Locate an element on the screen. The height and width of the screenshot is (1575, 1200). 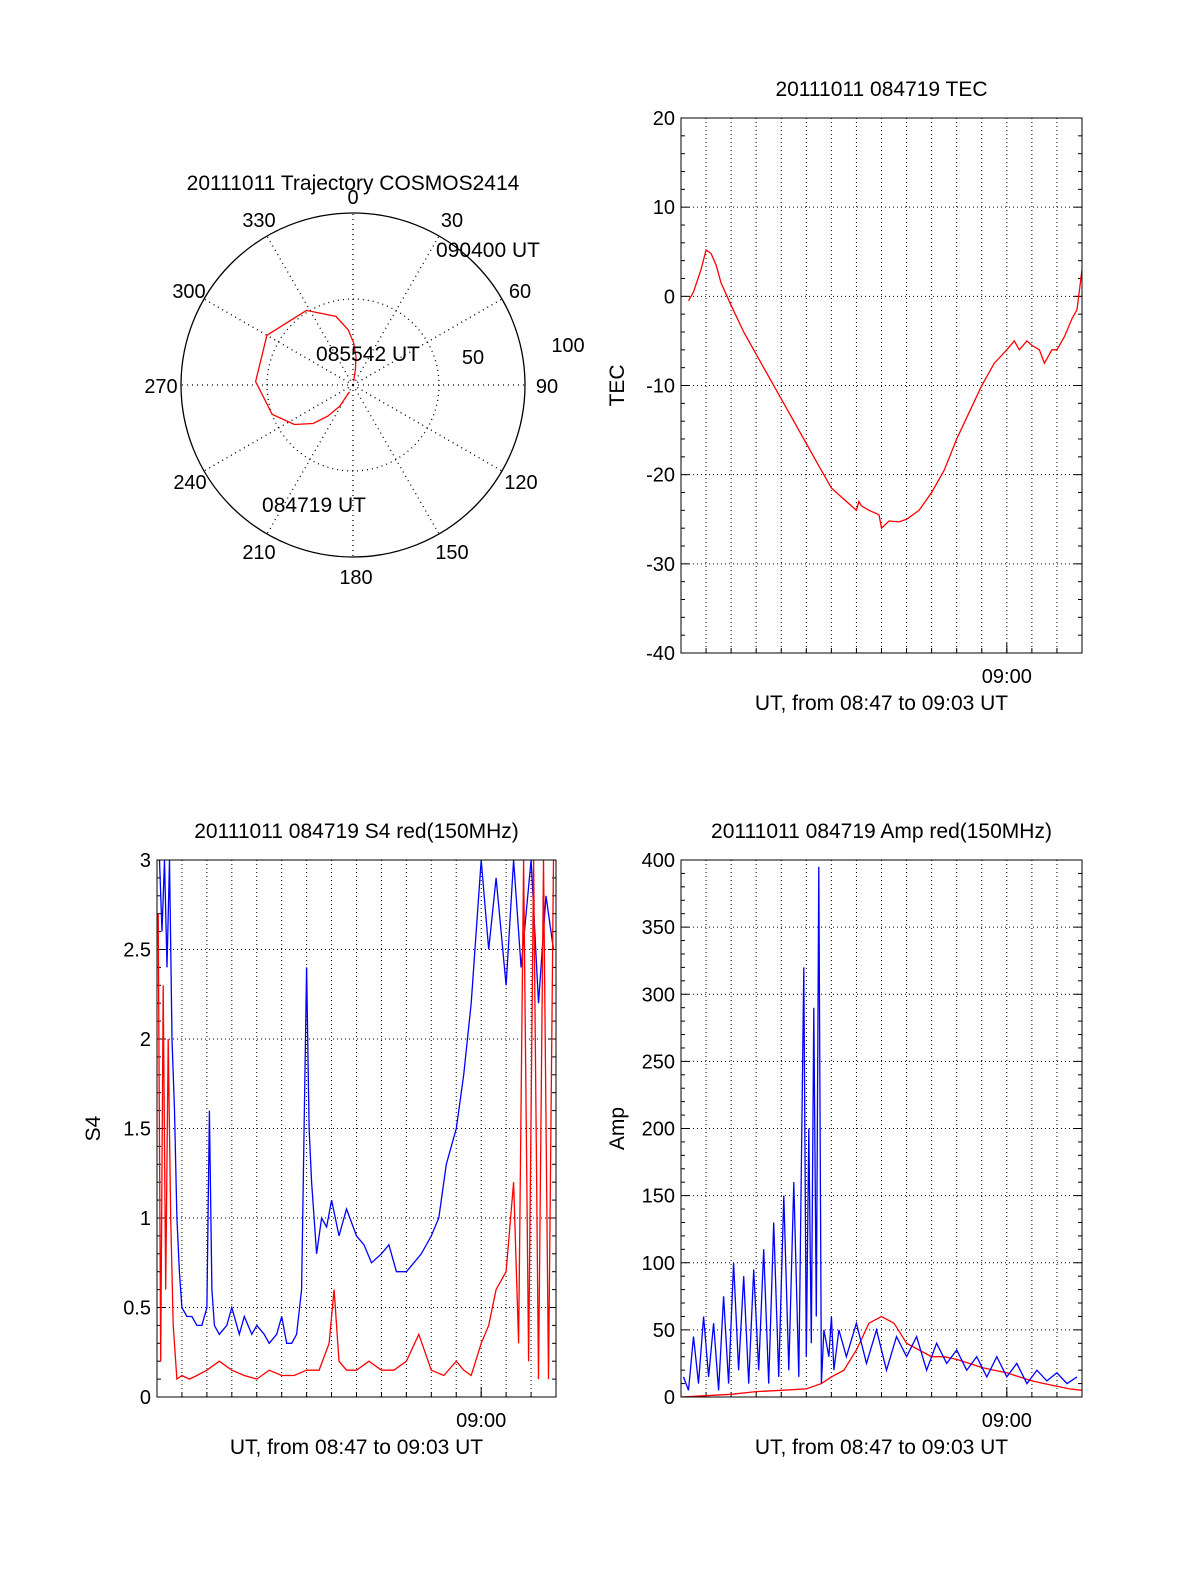
y-tick-label: 150 is located at coordinates (658, 1197).